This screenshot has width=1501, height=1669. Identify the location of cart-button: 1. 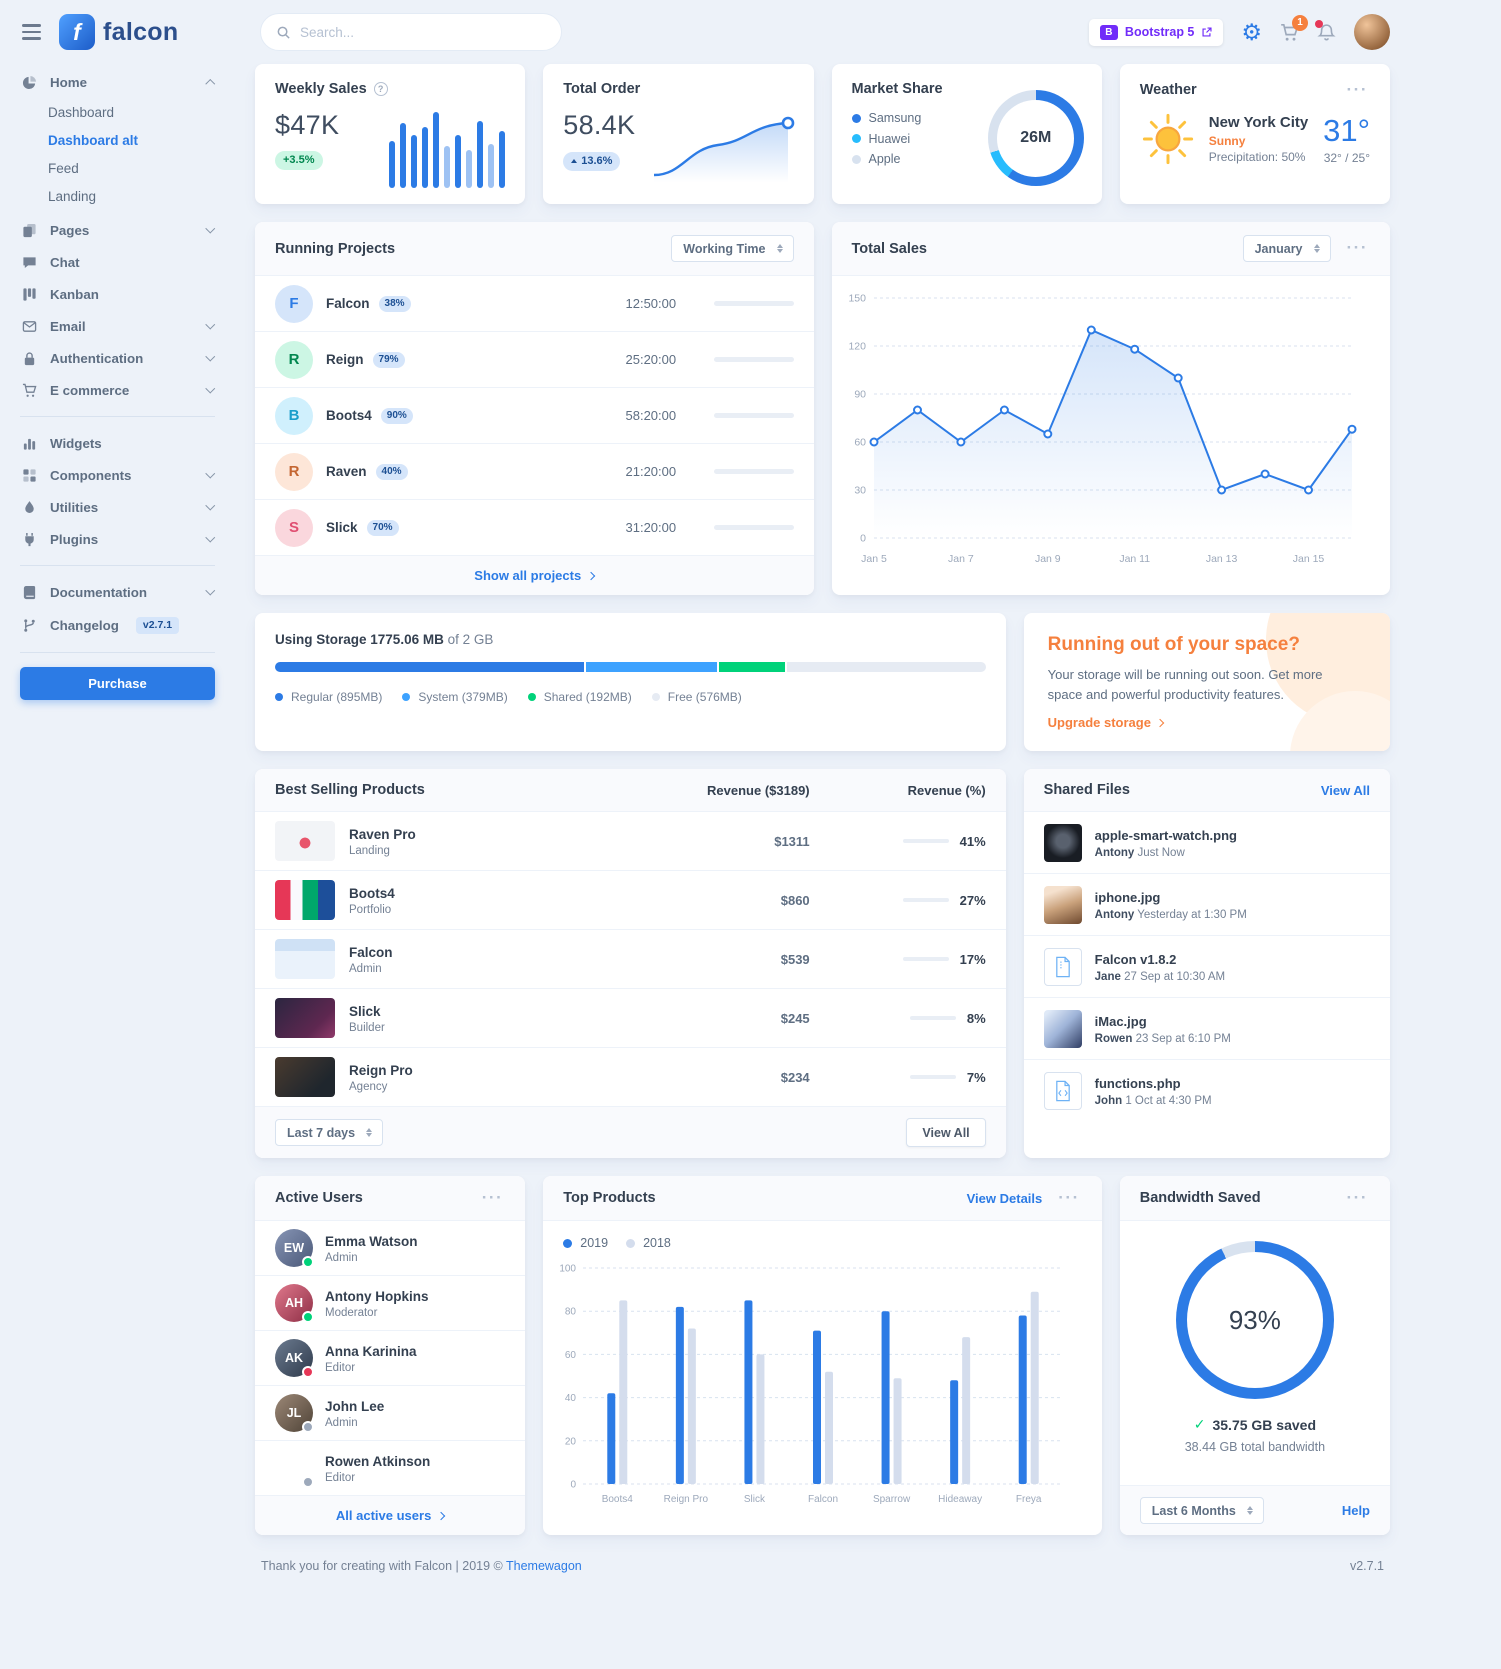
(1294, 28).